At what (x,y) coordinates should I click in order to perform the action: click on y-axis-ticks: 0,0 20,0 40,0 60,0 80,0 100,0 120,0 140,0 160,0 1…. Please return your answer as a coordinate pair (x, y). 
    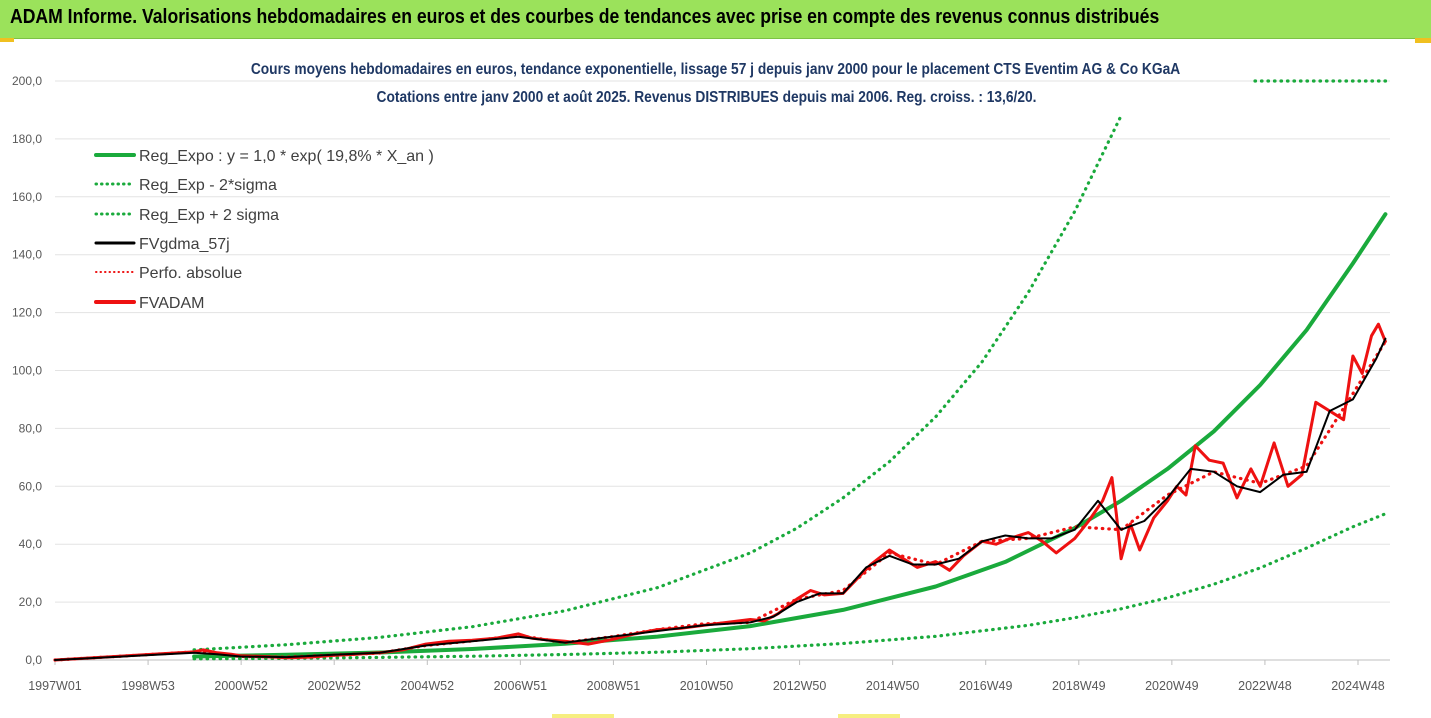
    Looking at the image, I should click on (27, 370).